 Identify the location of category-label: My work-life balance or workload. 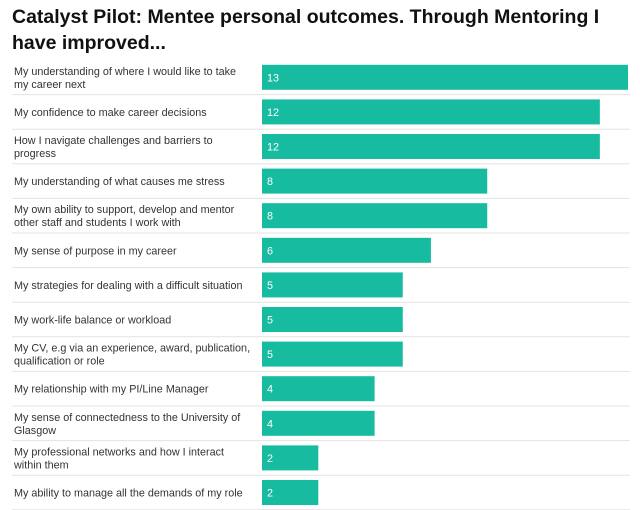
(92, 321).